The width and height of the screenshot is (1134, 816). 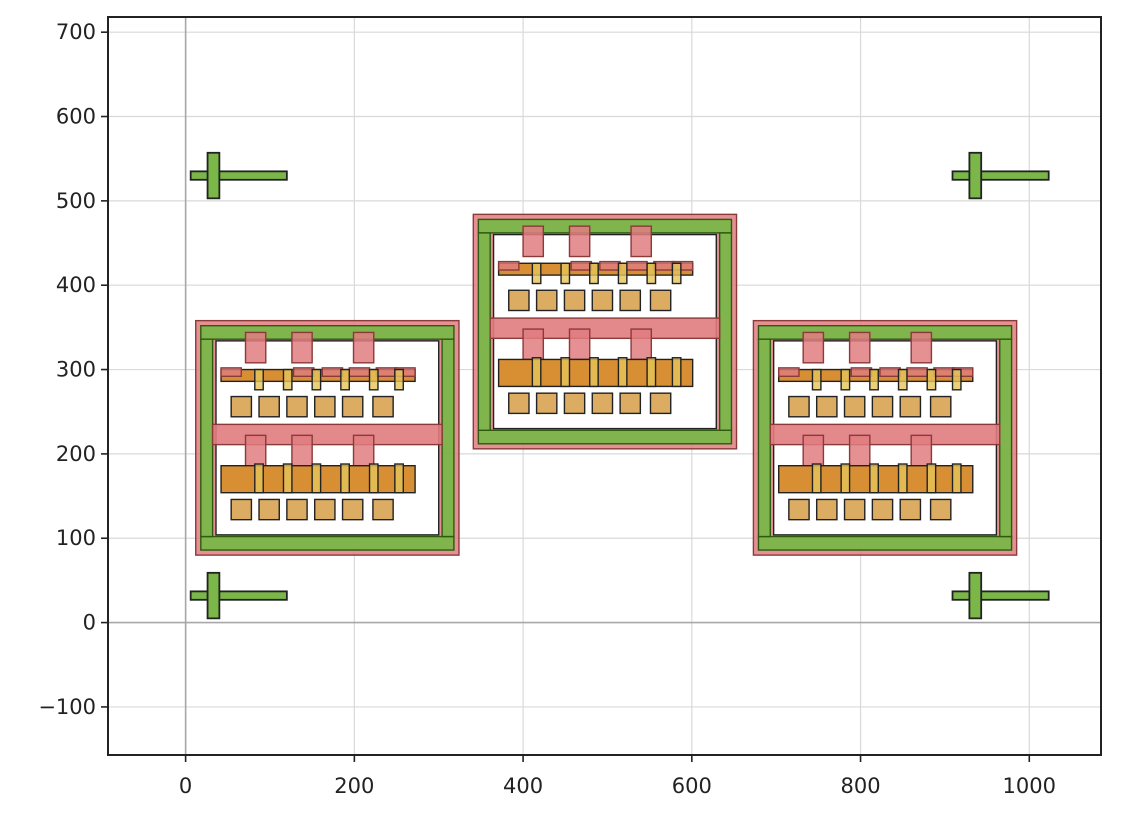 What do you see at coordinates (354, 786) in the screenshot?
I see `x-tick-label: 200` at bounding box center [354, 786].